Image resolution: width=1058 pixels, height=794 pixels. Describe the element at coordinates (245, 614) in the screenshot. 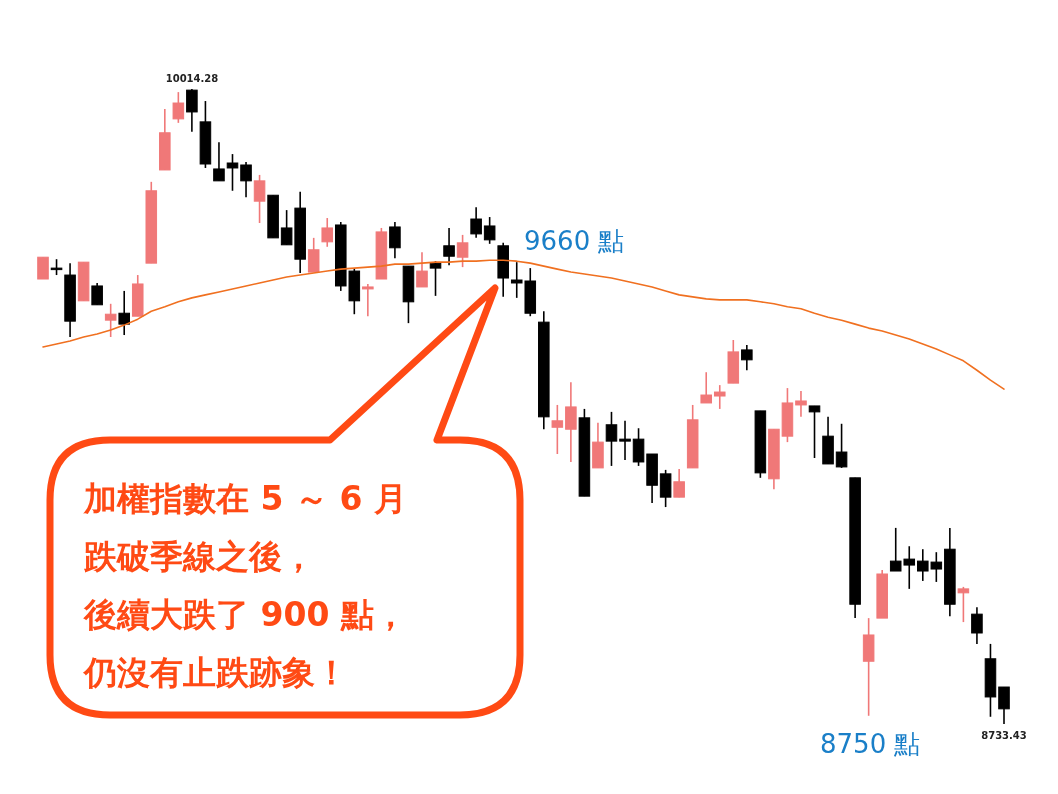

I see `annotation: 後續大跌了 900 點，` at that location.